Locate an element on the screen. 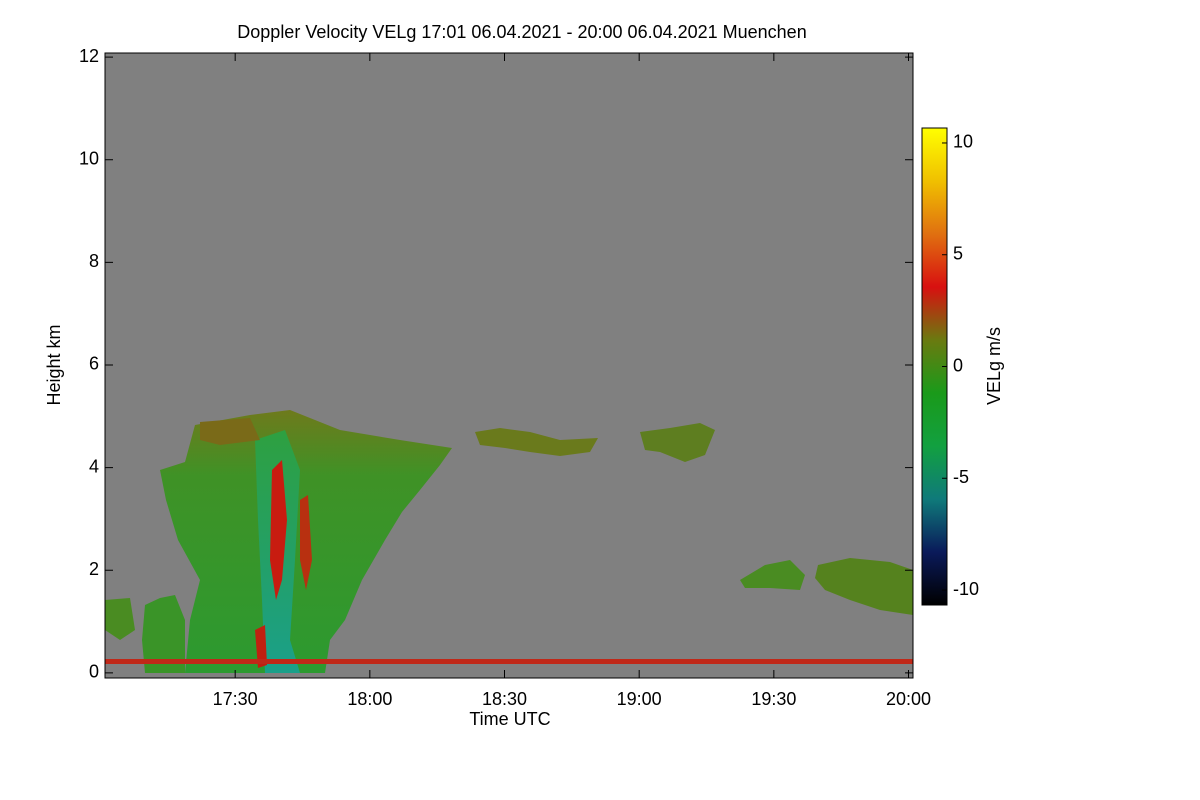 This screenshot has width=1200, height=800. colorbar-label: VELg m/s is located at coordinates (994, 366).